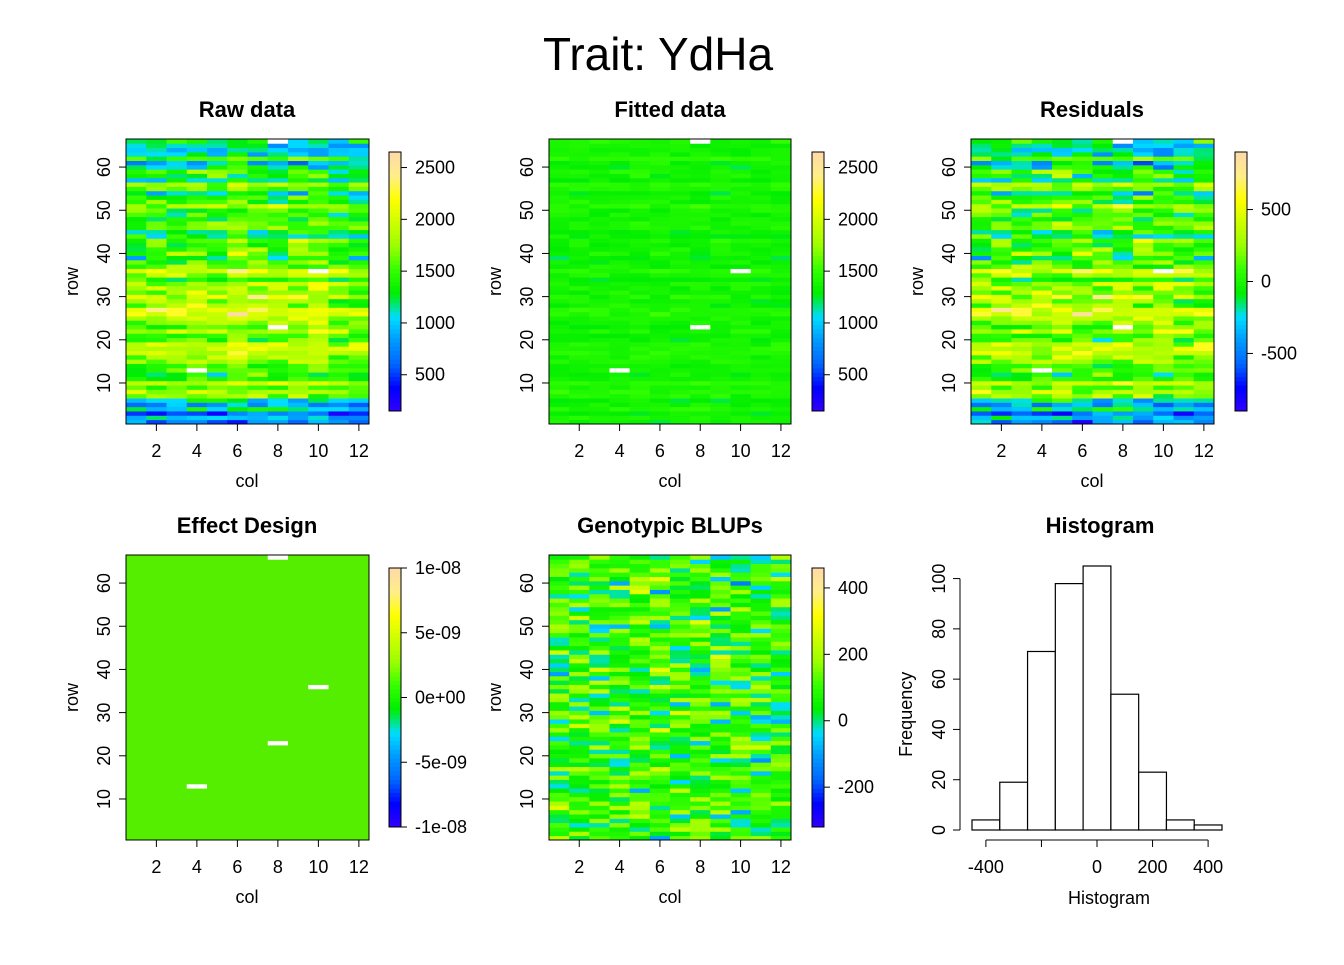  Describe the element at coordinates (435, 323) in the screenshot. I see `colorbar-tick-label: 1000` at that location.